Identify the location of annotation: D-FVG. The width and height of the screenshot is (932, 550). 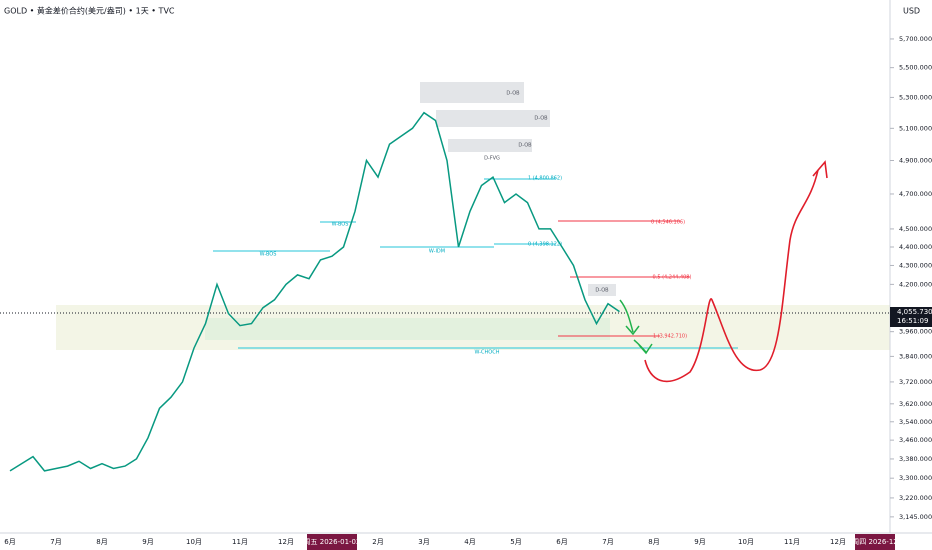
(492, 159).